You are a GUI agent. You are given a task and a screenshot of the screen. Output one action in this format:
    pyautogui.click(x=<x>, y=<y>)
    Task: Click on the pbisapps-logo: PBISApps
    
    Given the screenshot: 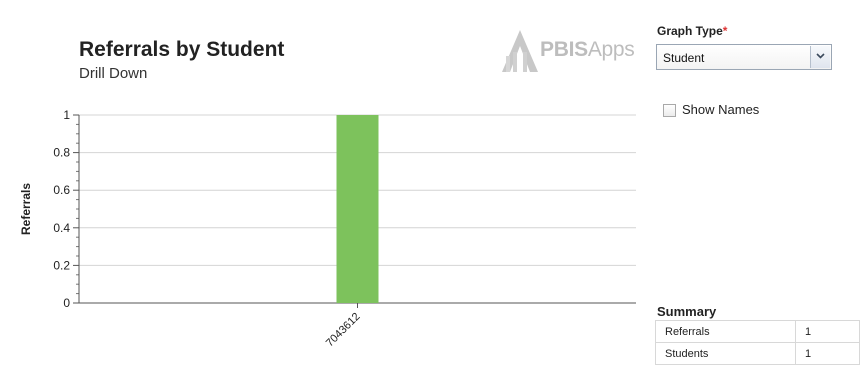 What is the action you would take?
    pyautogui.click(x=572, y=52)
    